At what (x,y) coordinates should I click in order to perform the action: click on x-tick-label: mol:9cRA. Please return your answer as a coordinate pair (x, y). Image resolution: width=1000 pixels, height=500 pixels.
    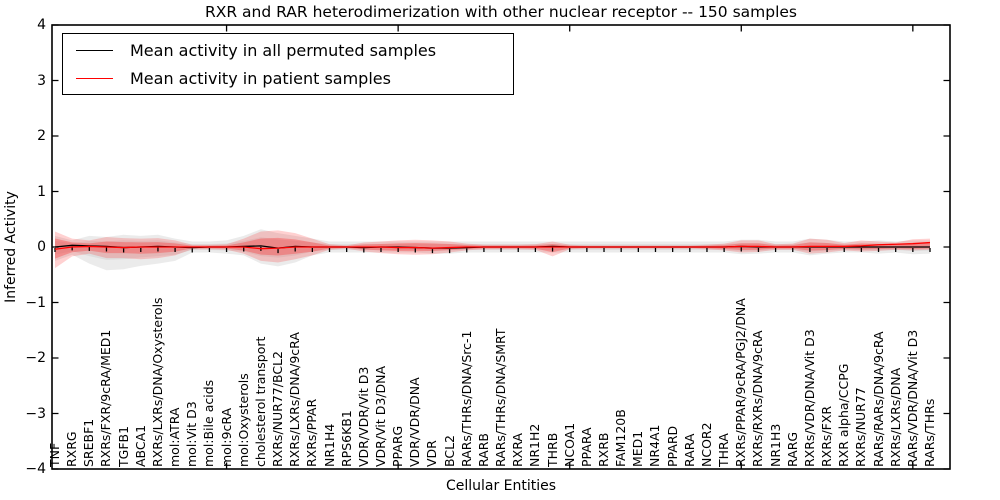
    Looking at the image, I should click on (226, 437).